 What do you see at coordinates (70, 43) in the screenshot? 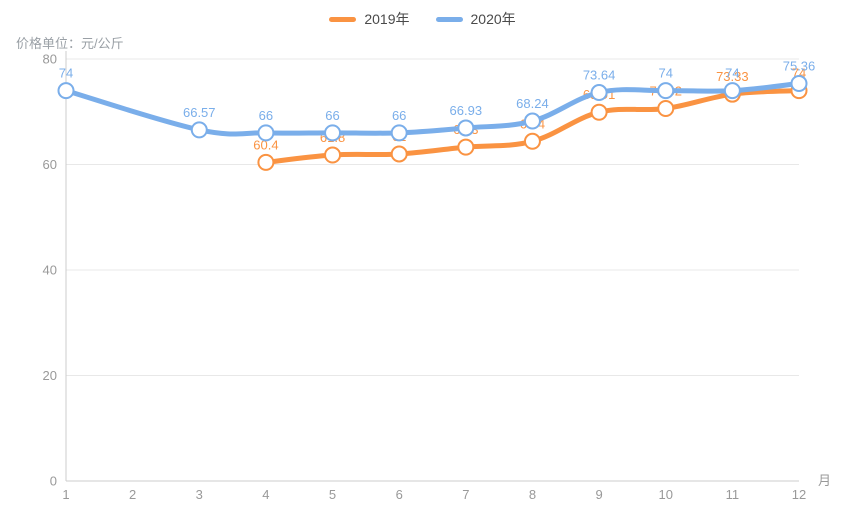
I see `chart-unit-title: 价格单位：元/公斤` at bounding box center [70, 43].